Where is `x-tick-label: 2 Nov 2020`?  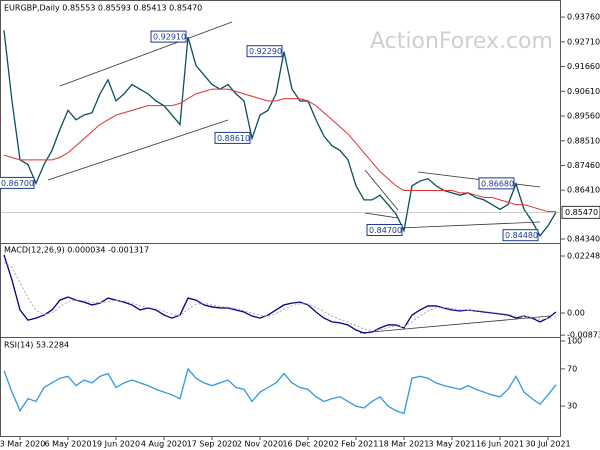 x-tick-label: 2 Nov 2020 is located at coordinates (260, 444).